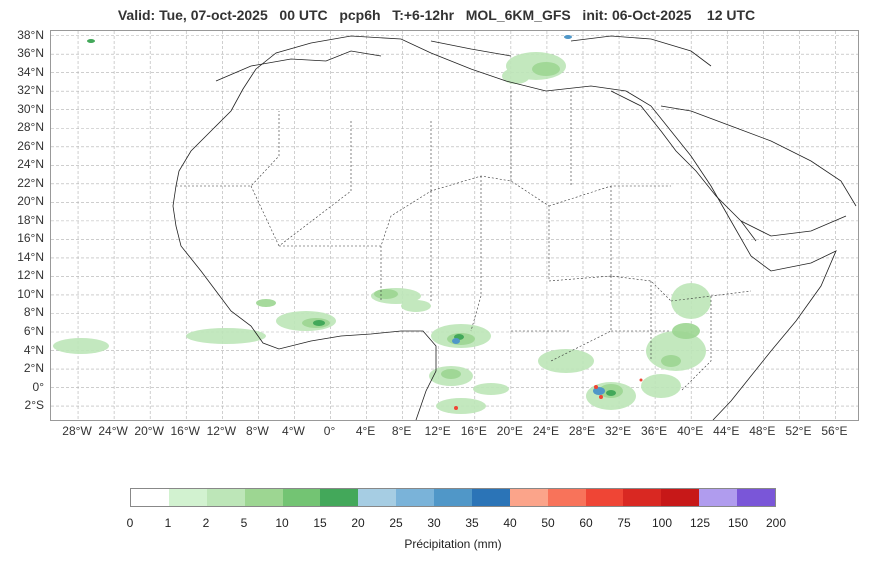 The height and width of the screenshot is (563, 873). Describe the element at coordinates (401, 431) in the screenshot. I see `lon-tick-label: 8°E` at that location.